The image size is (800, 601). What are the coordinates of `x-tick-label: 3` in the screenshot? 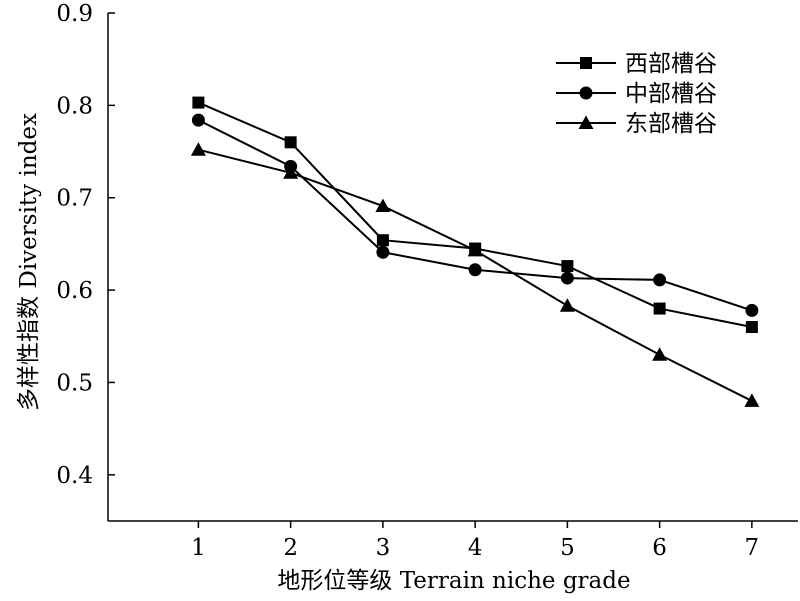 It's located at (383, 548).